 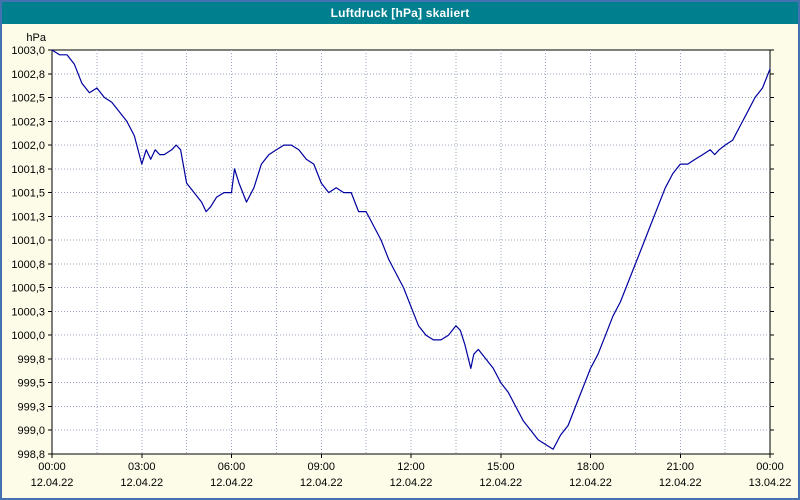 I want to click on window-title-bar: Luftdruck [hPa] skaliert, so click(x=400, y=13).